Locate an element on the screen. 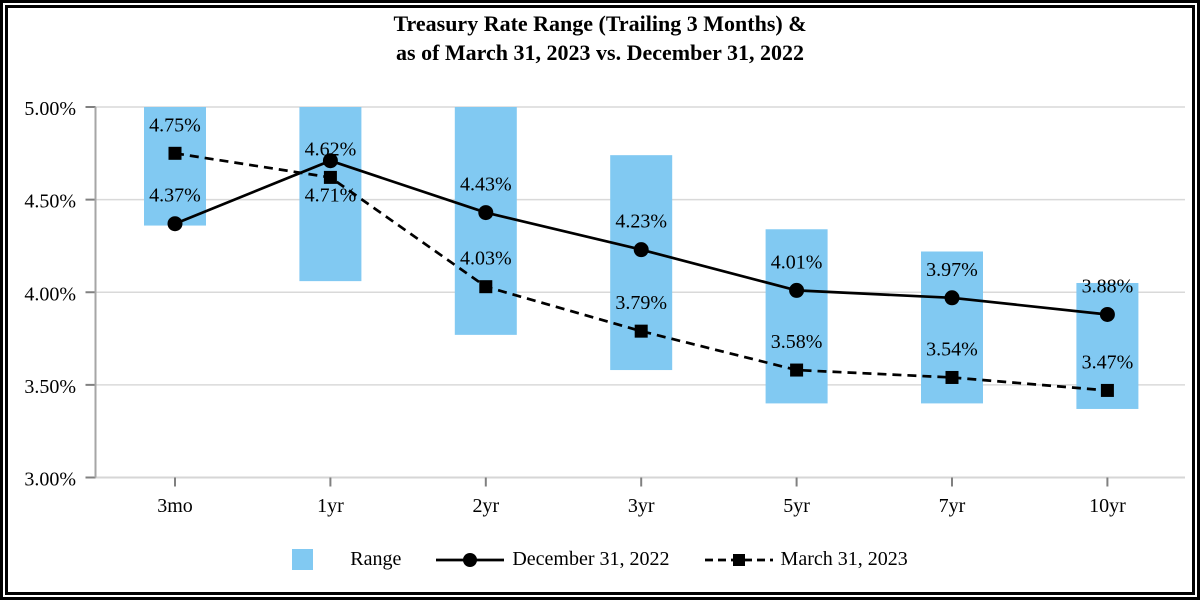 Image resolution: width=1200 pixels, height=600 pixels. march-data-label: 3.58% is located at coordinates (797, 342).